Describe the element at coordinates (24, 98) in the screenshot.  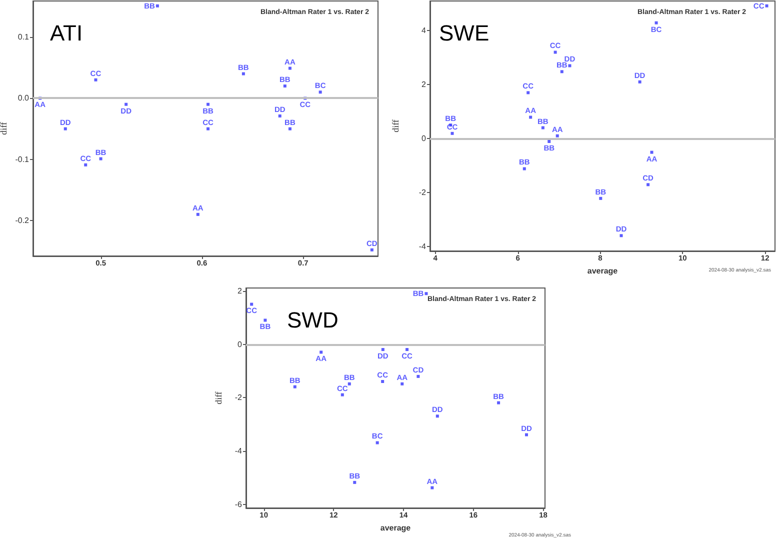
I see `y-tick-label: 0.0` at that location.